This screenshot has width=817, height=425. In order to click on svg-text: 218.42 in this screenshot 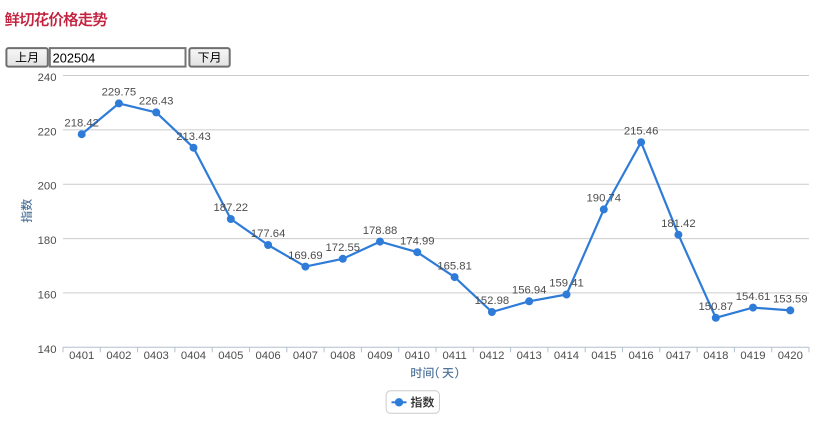, I will do `click(81, 123)`.